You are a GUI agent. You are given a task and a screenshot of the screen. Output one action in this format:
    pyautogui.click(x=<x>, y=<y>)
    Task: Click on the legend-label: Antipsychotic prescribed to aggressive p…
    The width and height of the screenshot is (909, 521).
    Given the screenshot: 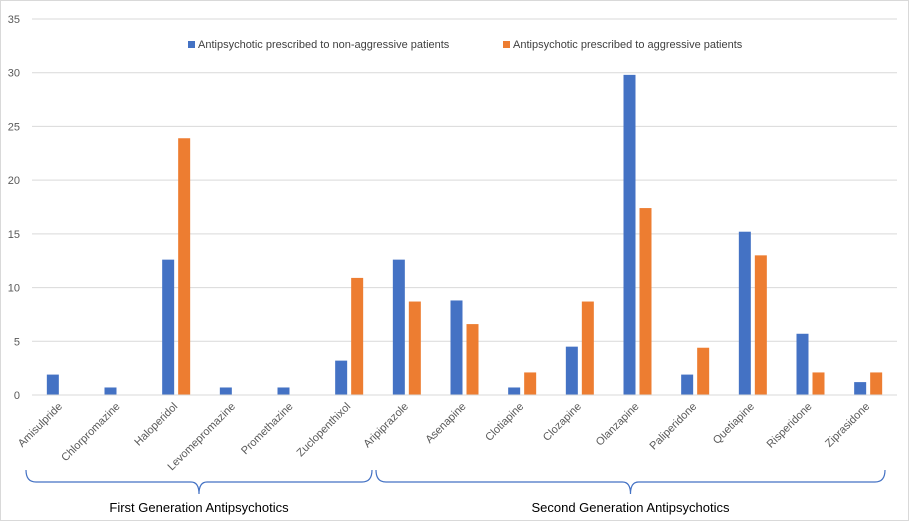 What is the action you would take?
    pyautogui.click(x=628, y=45)
    